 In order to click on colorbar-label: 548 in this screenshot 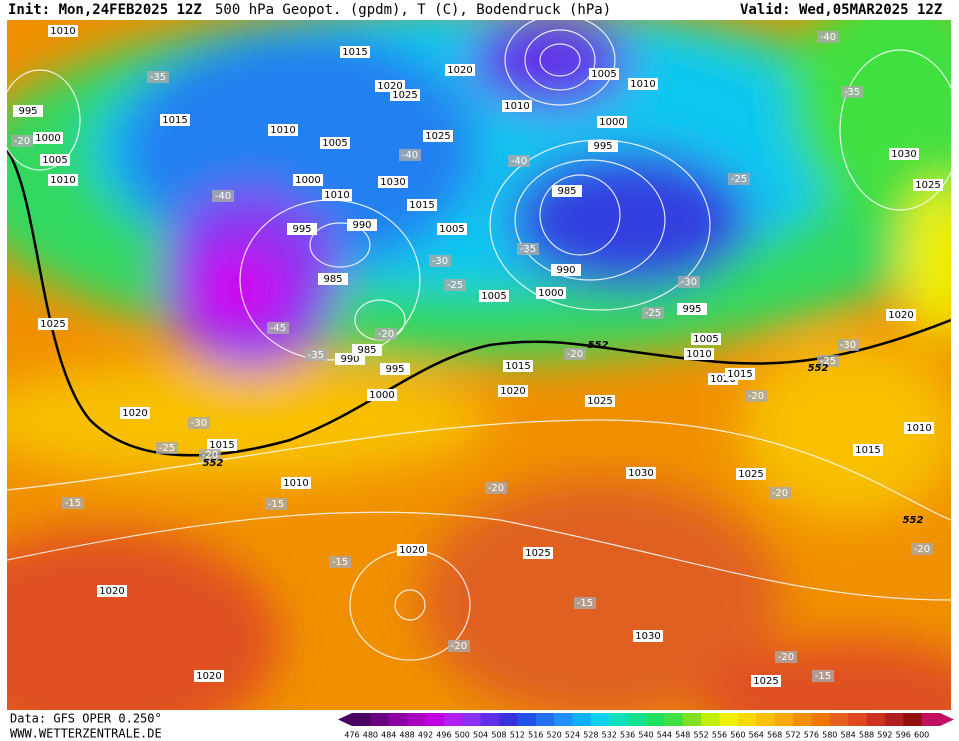, I will do `click(682, 735)`.